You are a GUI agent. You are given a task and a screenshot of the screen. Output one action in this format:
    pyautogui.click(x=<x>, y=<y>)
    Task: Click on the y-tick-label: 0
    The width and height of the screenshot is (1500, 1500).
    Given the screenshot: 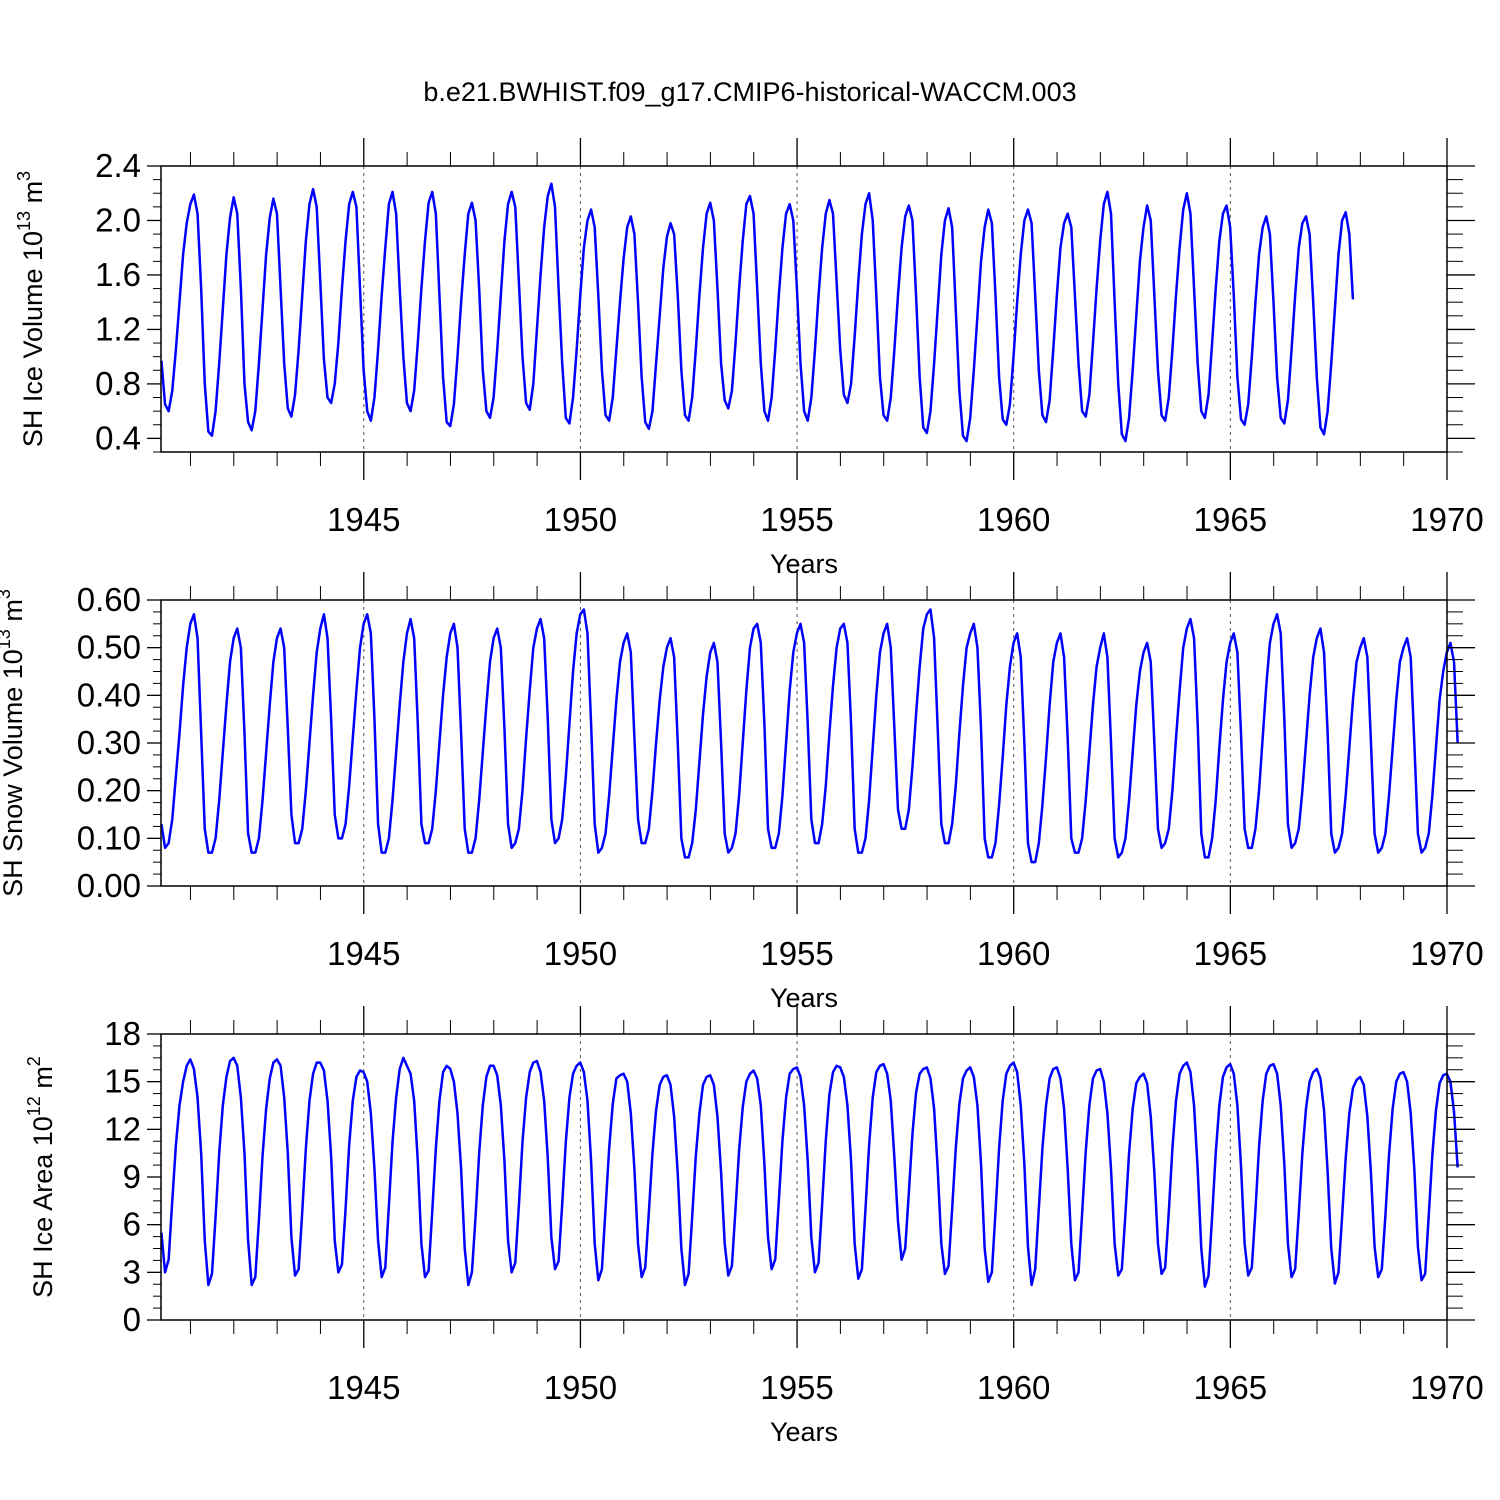 What is the action you would take?
    pyautogui.click(x=132, y=1319)
    